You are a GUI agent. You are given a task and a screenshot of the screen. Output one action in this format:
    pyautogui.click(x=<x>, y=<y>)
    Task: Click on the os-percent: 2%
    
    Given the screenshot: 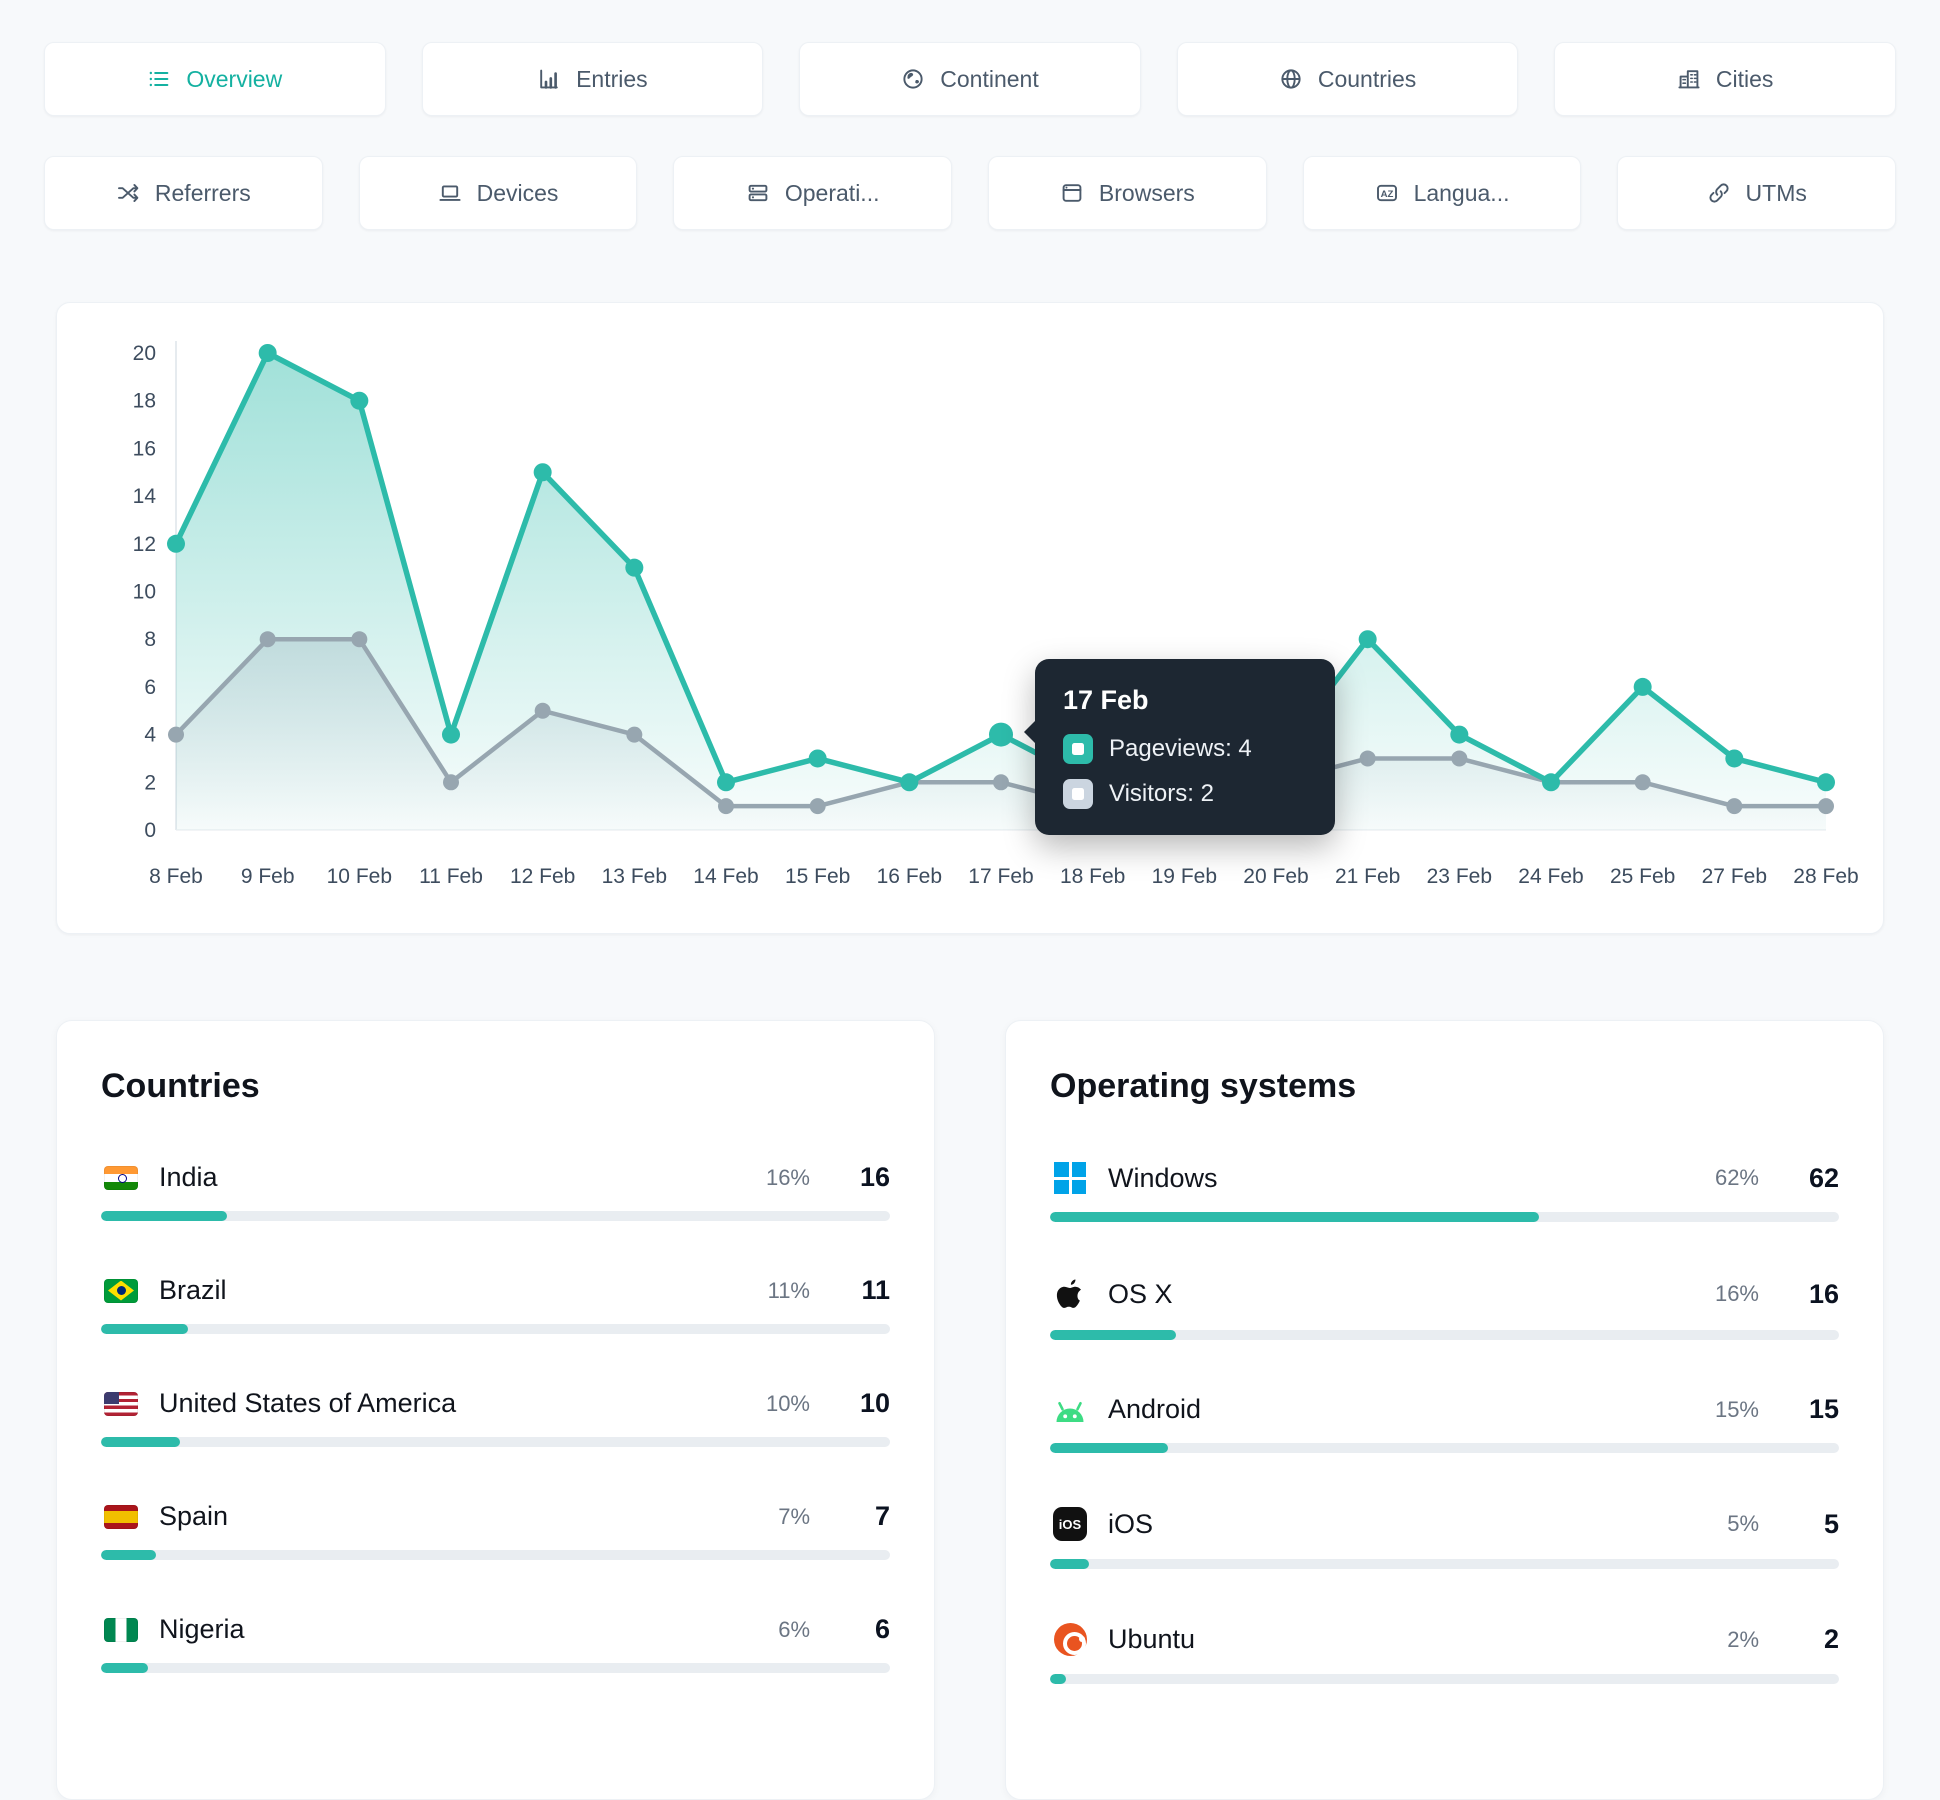 What is the action you would take?
    pyautogui.click(x=1743, y=1639)
    